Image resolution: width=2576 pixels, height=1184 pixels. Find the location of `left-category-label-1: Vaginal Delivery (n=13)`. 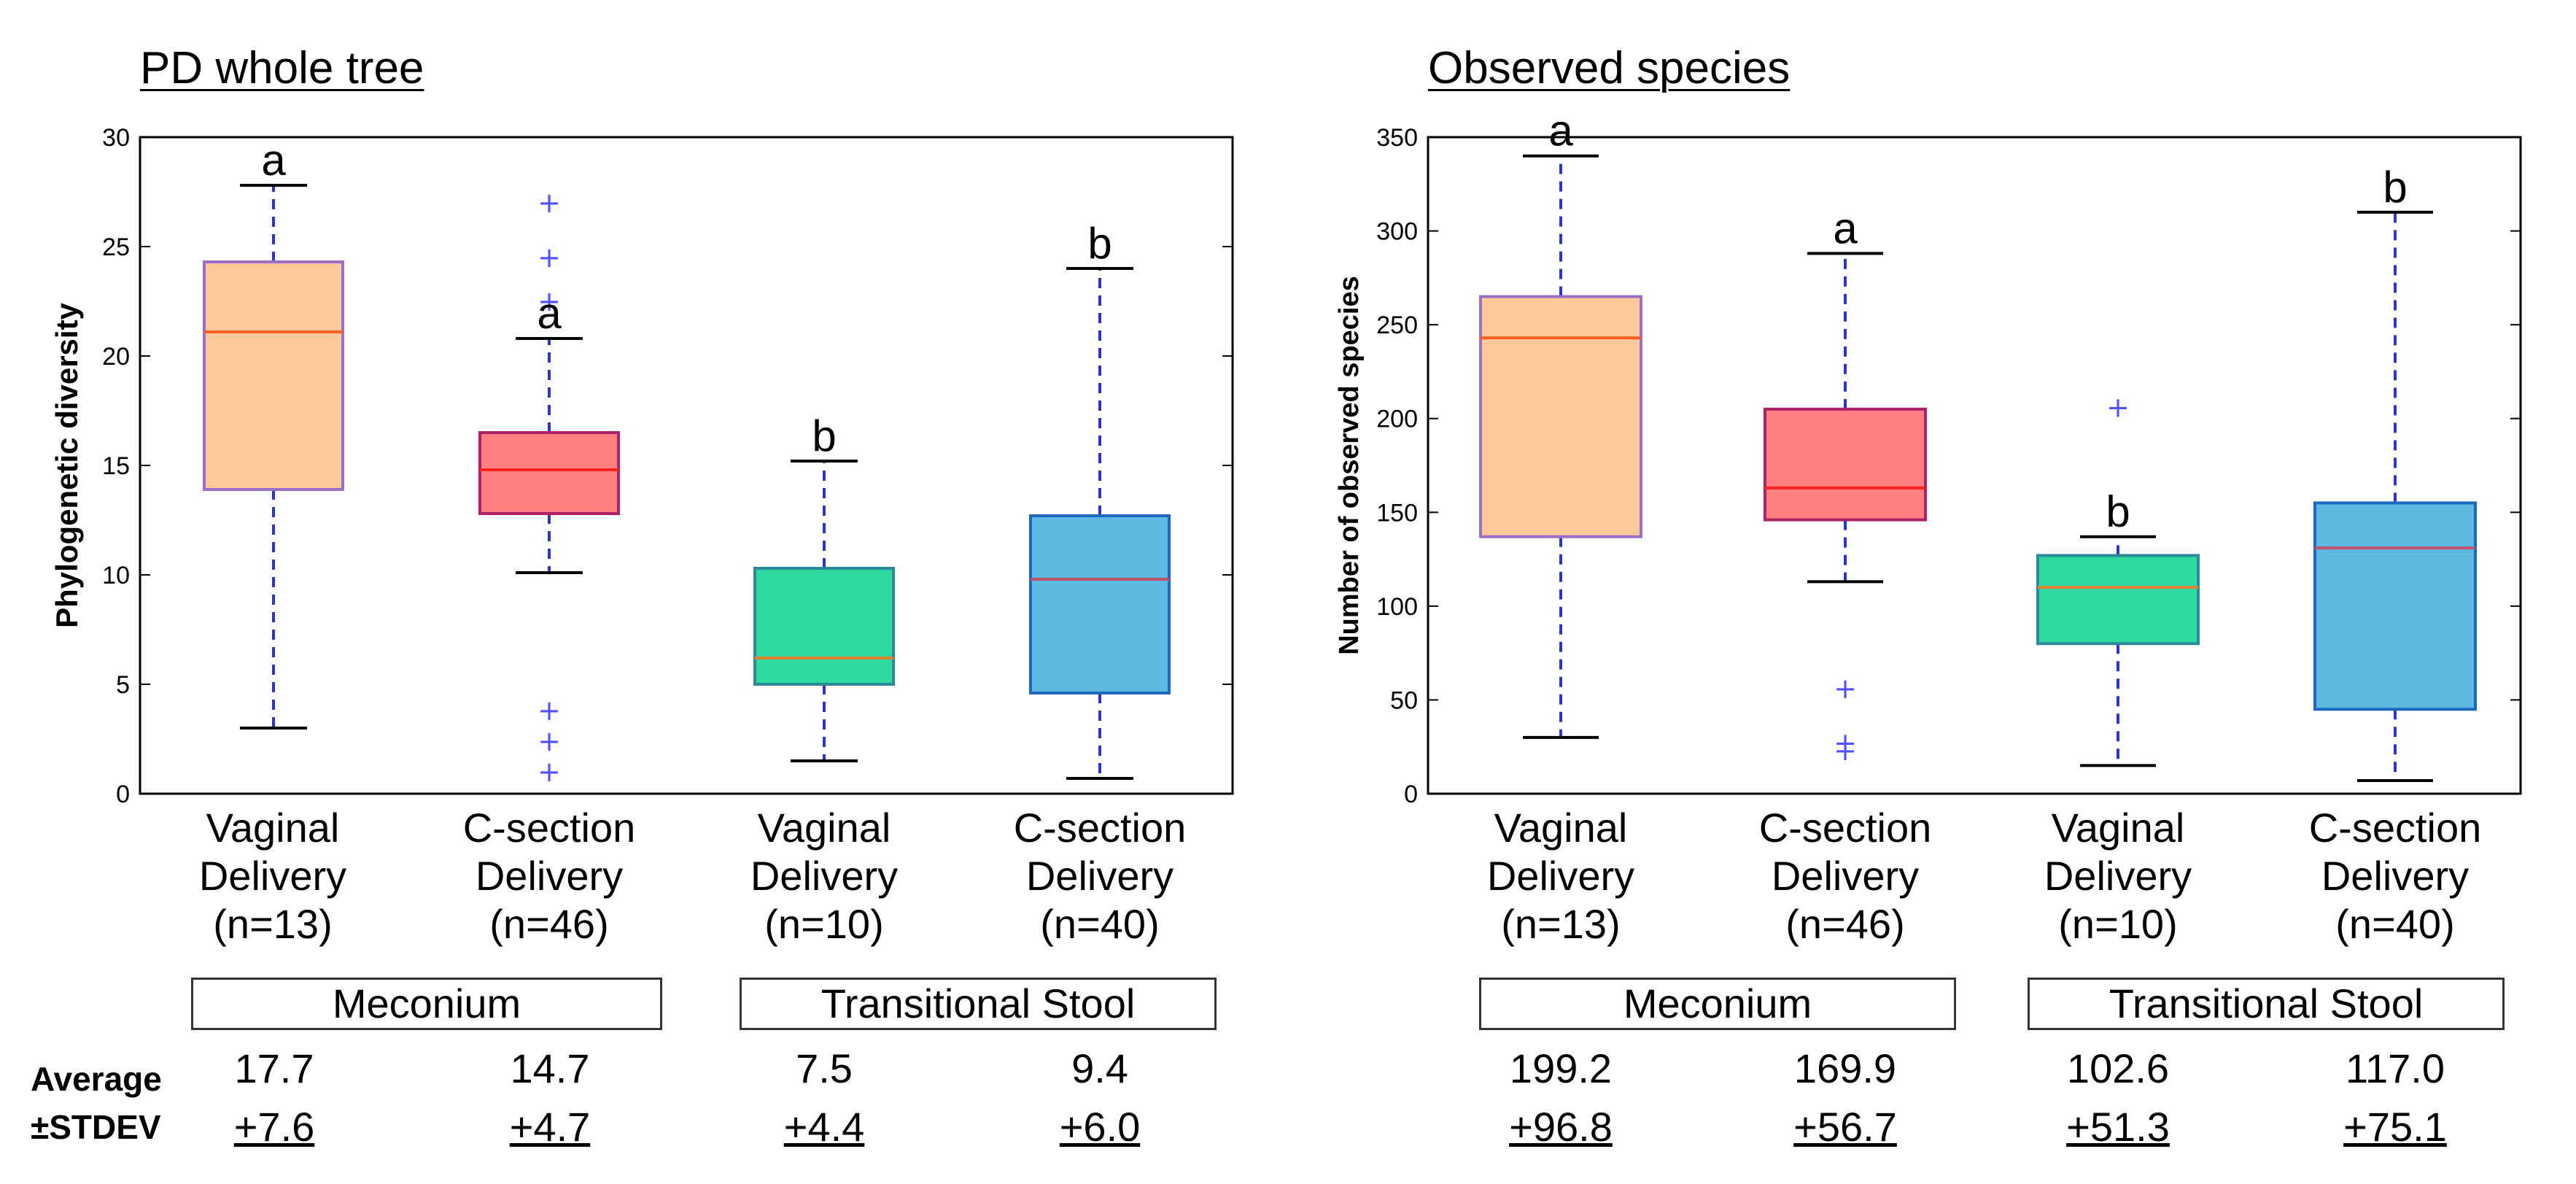

left-category-label-1: Vaginal Delivery (n=13) is located at coordinates (273, 876).